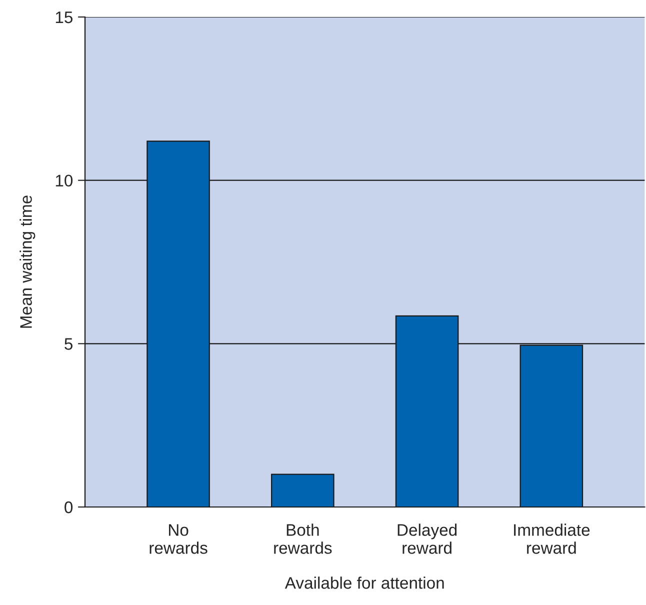 The width and height of the screenshot is (646, 605). What do you see at coordinates (427, 539) in the screenshot?
I see `x-tick-label: Delayed reward` at bounding box center [427, 539].